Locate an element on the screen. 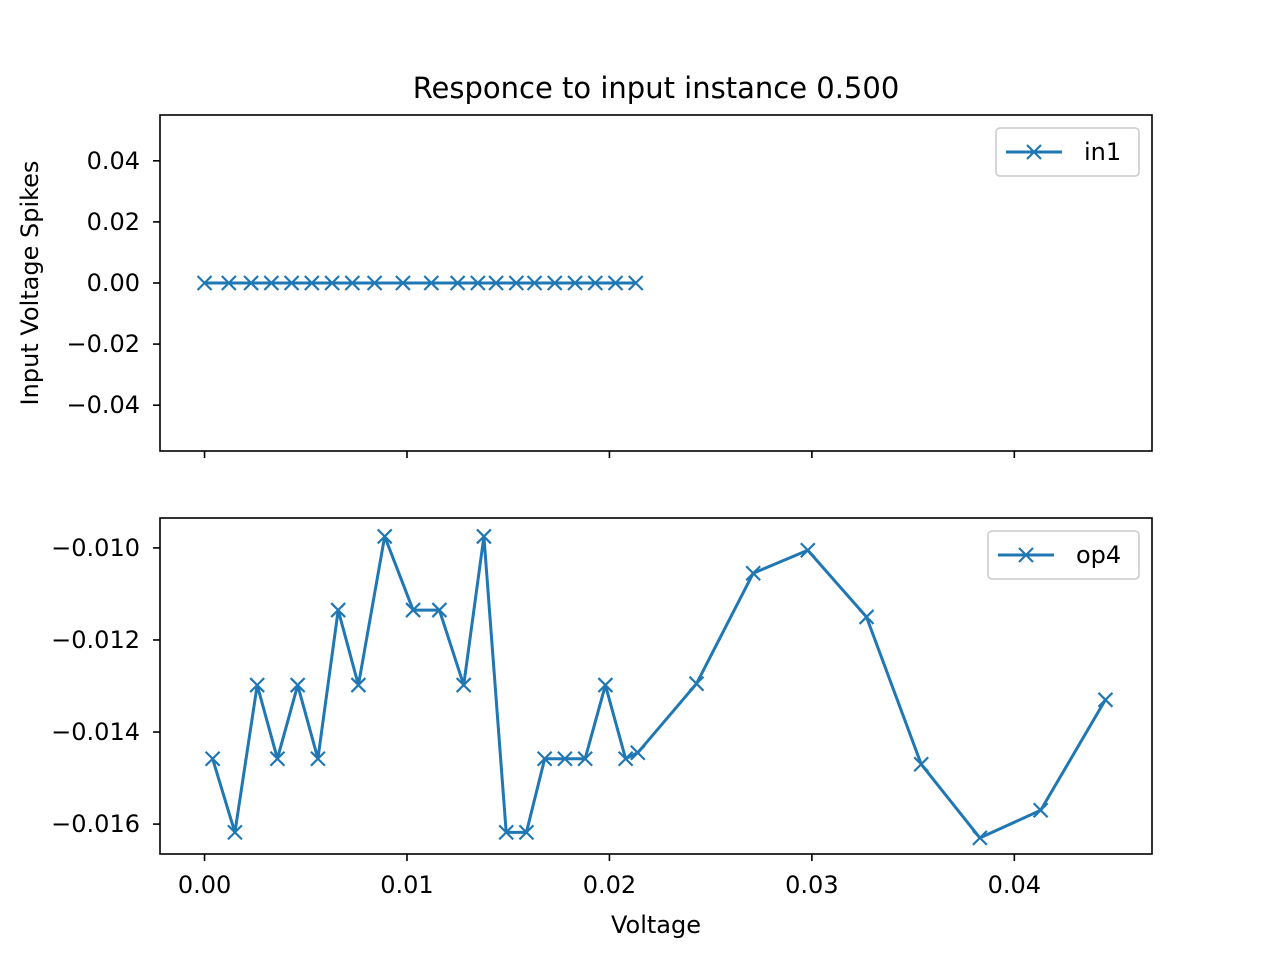  y-tick-label: 0.00 is located at coordinates (113, 283).